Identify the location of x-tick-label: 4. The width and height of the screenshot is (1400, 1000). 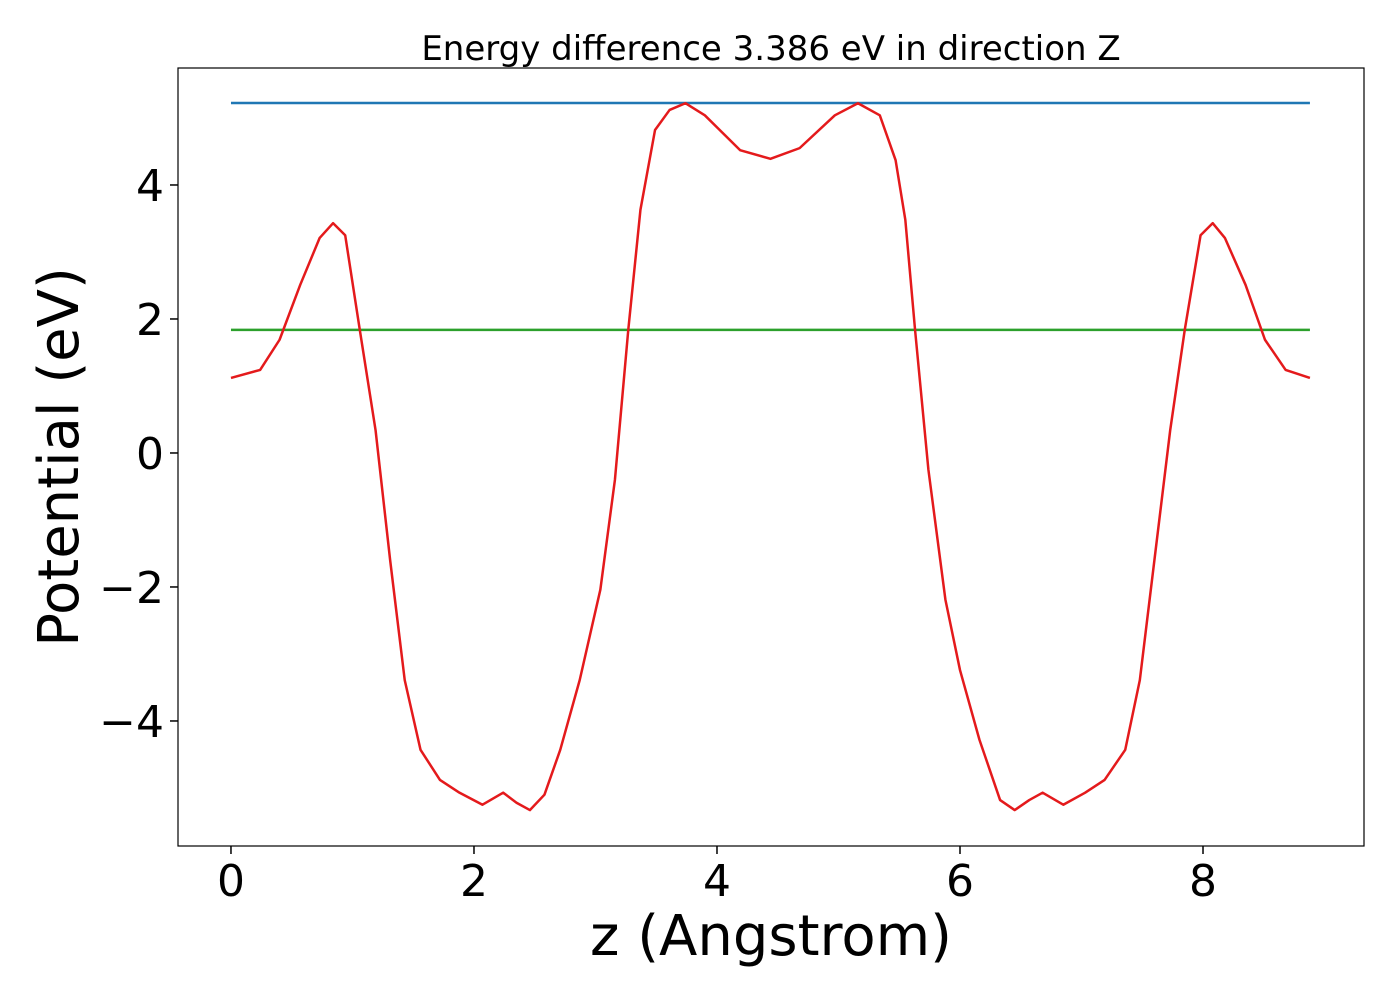
(717, 881).